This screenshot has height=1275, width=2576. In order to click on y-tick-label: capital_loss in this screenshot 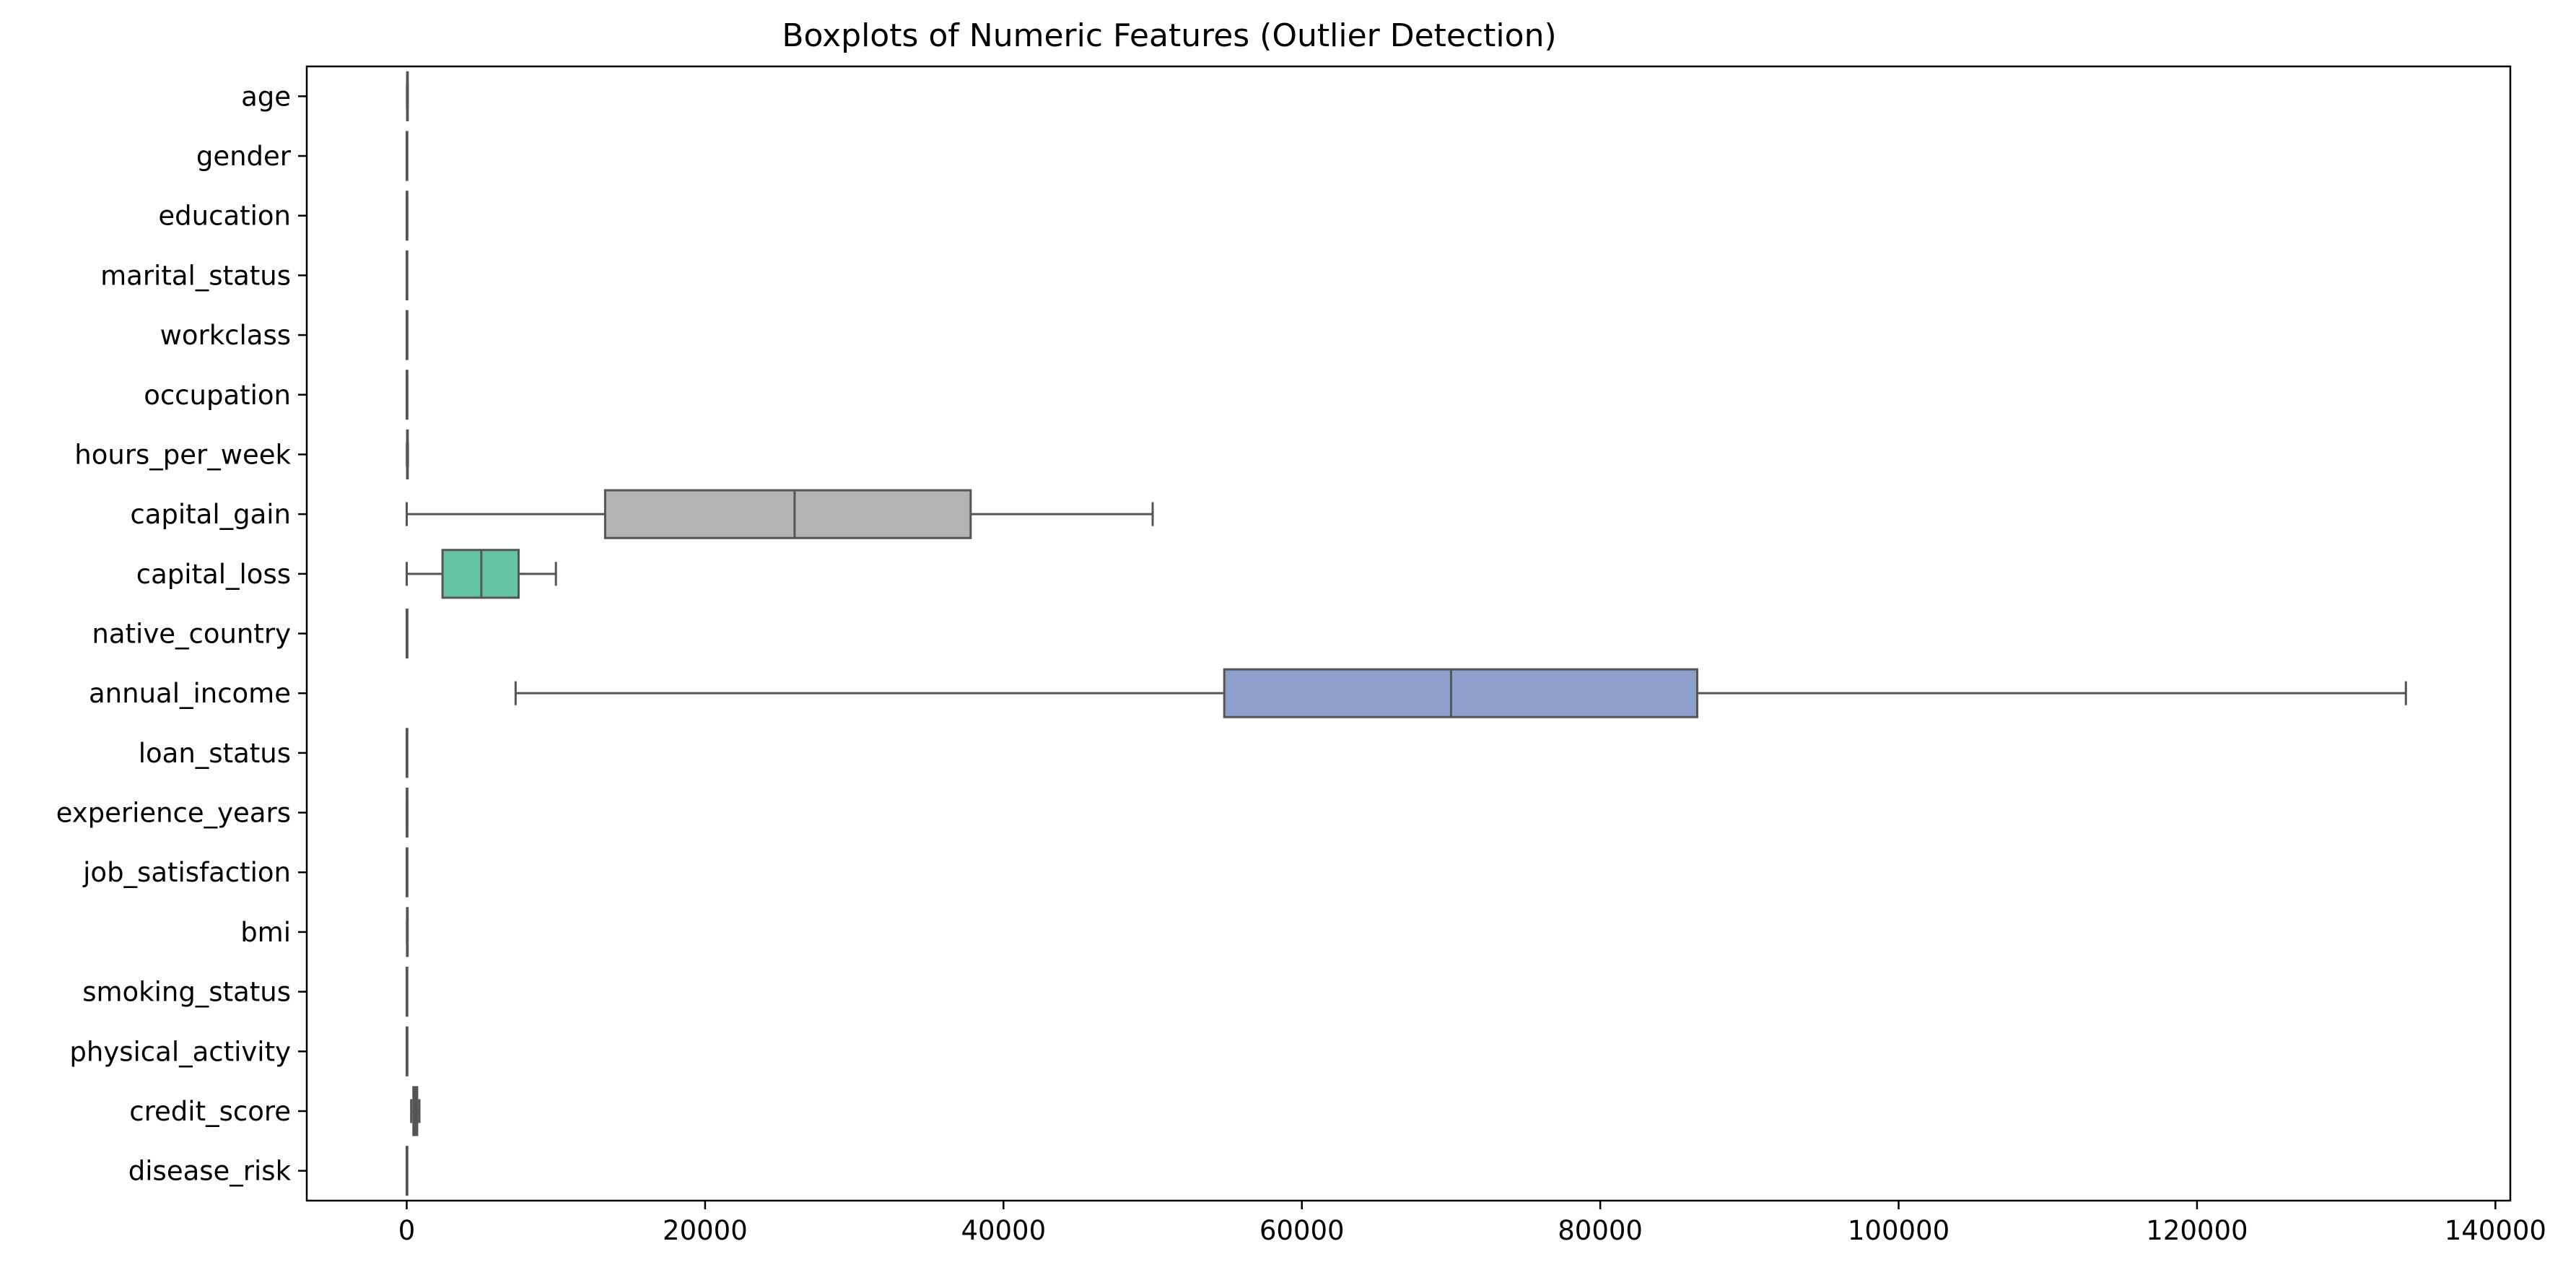, I will do `click(213, 574)`.